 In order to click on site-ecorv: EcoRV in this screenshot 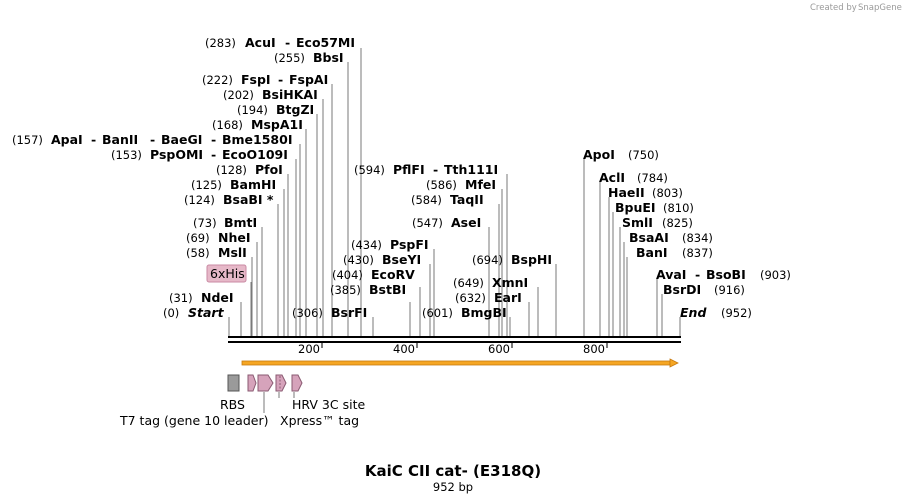, I will do `click(393, 274)`.